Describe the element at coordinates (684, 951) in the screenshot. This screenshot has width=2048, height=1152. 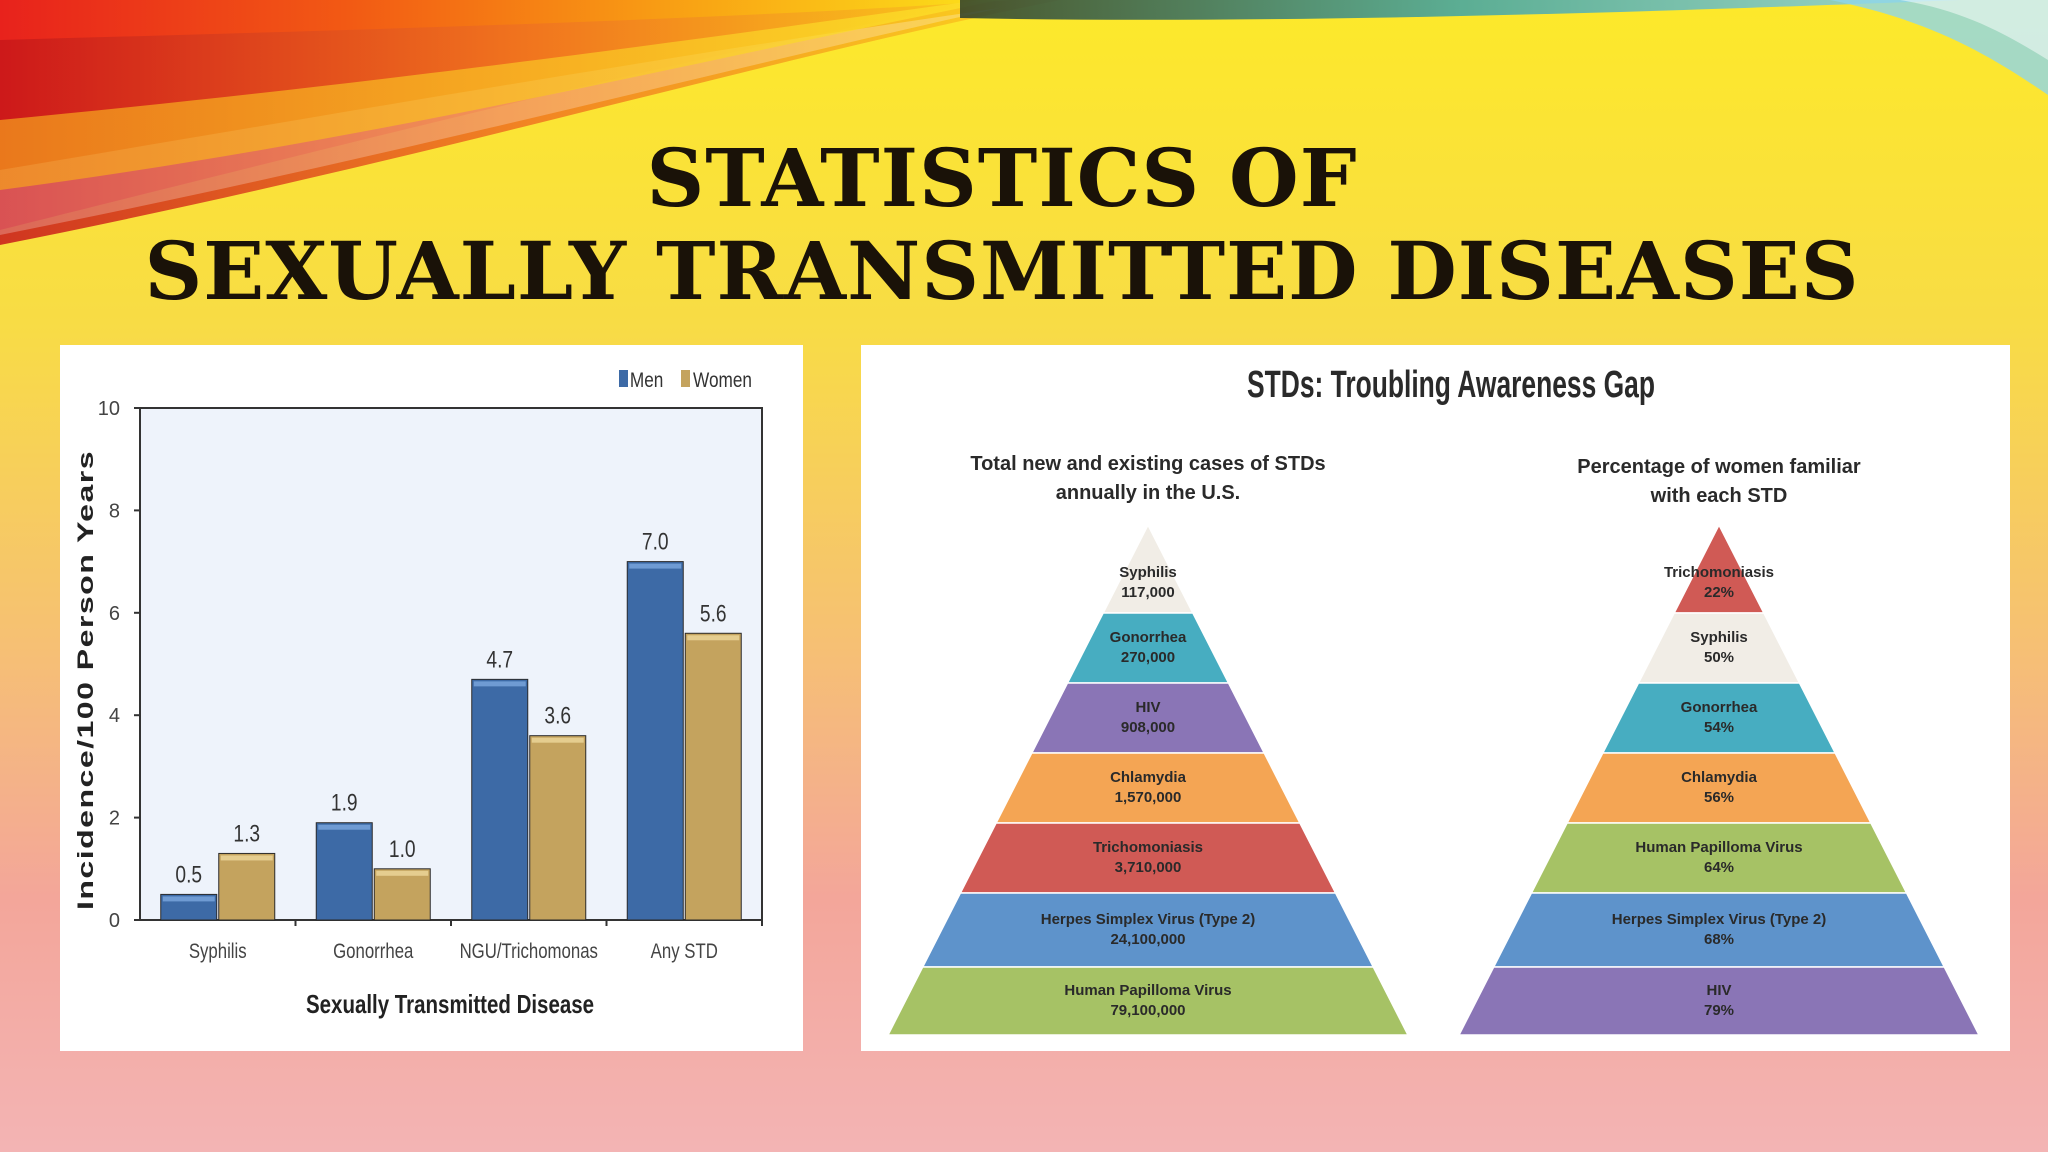
I see `x-tick-label: Any STD` at that location.